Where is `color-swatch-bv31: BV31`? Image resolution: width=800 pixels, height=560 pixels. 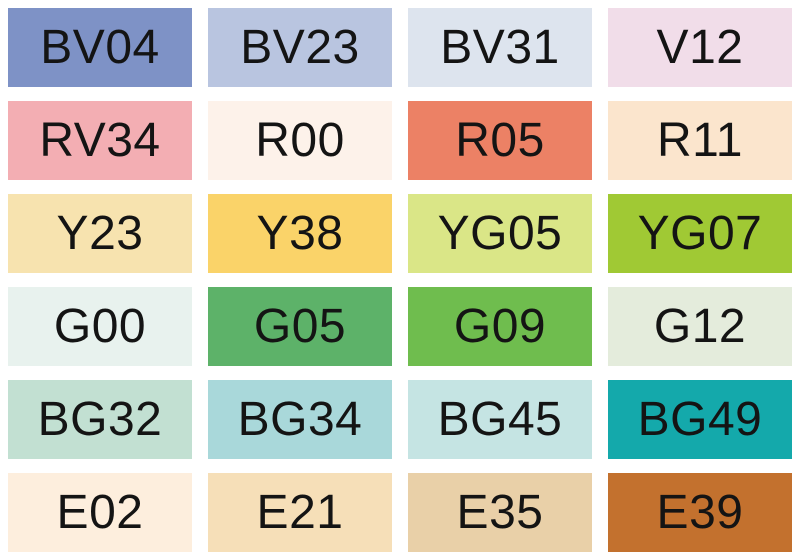
color-swatch-bv31: BV31 is located at coordinates (500, 47).